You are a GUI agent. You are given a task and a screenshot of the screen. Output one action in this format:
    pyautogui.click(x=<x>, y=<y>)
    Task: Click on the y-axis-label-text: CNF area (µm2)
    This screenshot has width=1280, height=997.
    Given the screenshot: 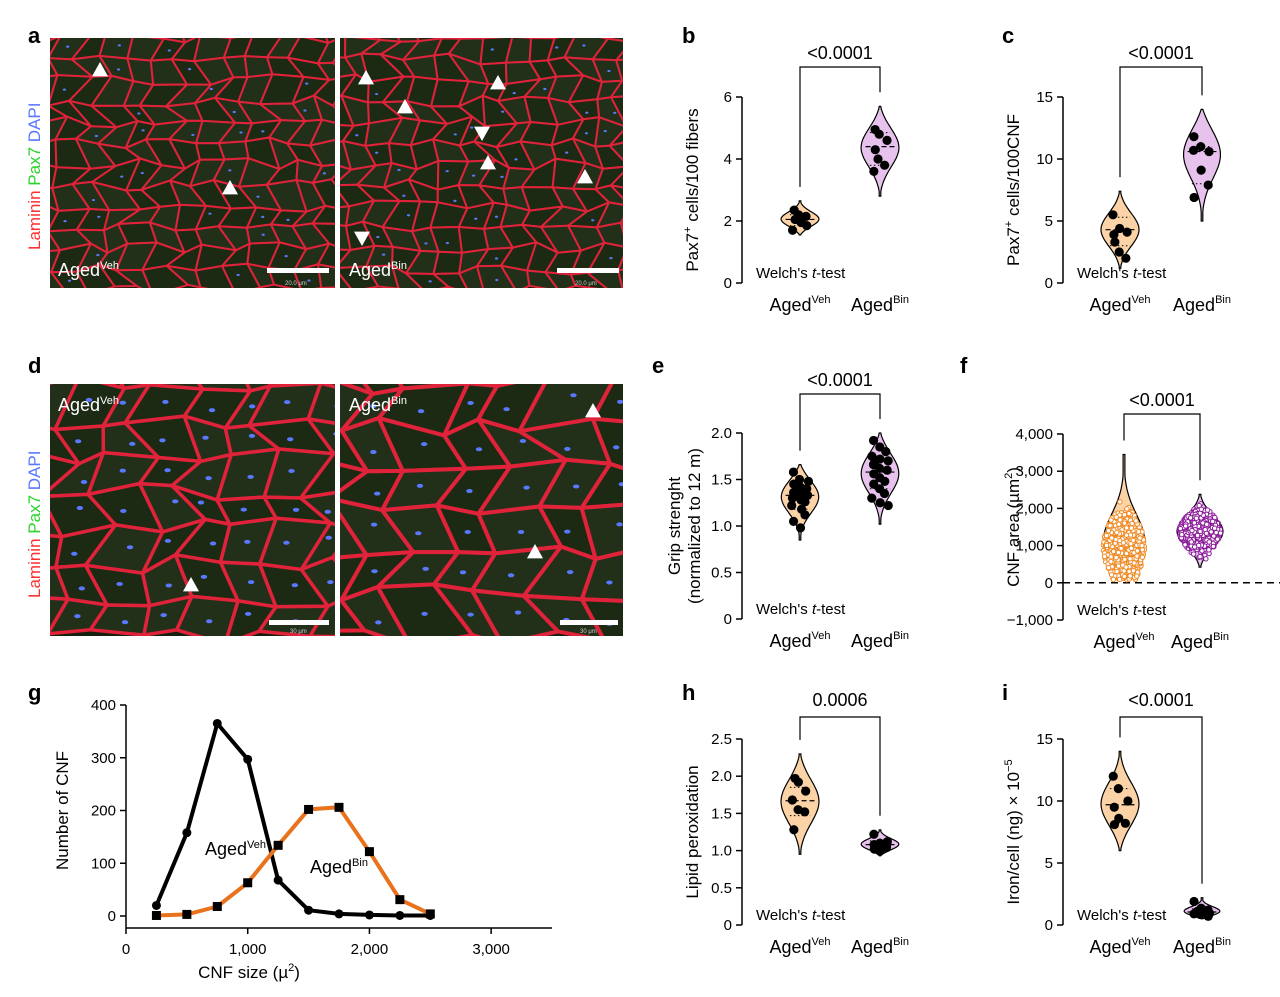 What is the action you would take?
    pyautogui.click(x=1013, y=527)
    